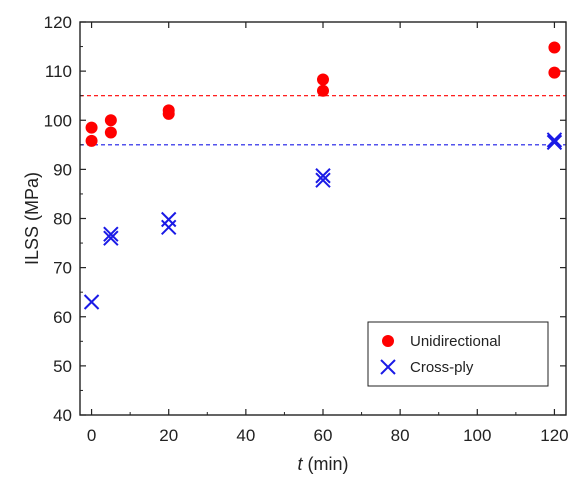 This screenshot has height=478, width=568. I want to click on legend-label-cross-ply: Cross-ply, so click(442, 367).